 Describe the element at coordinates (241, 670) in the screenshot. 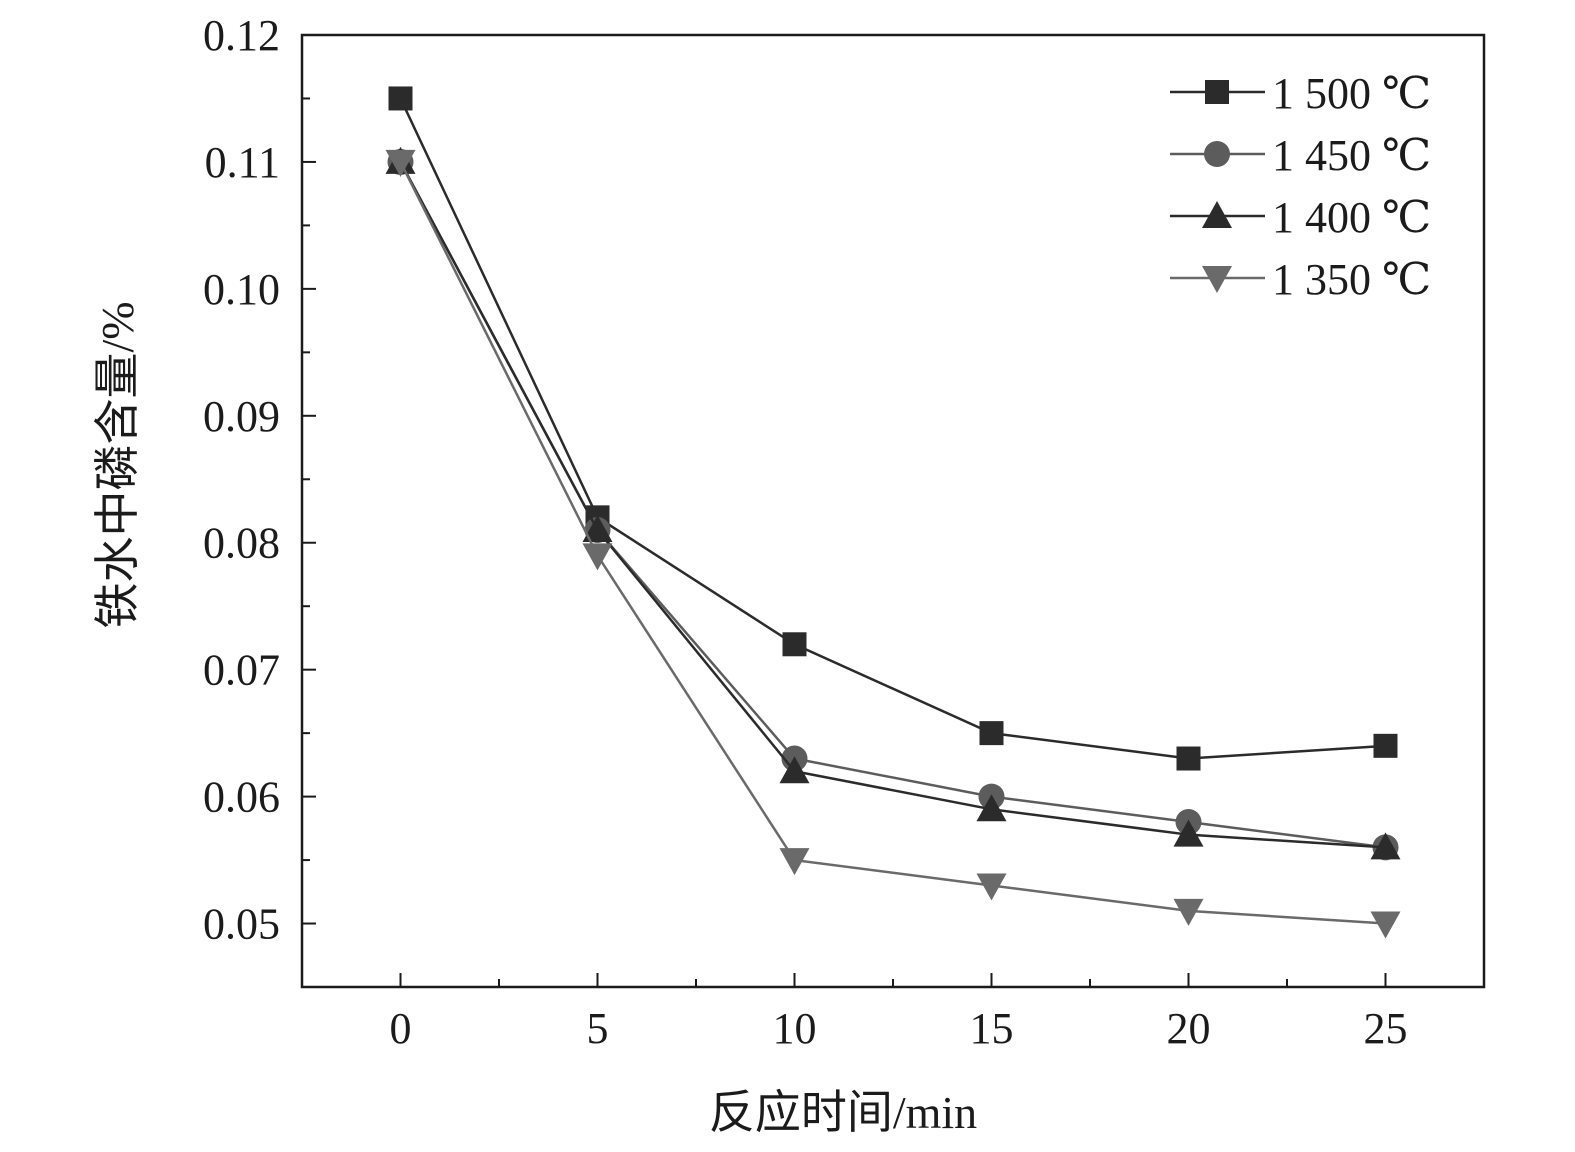

I see `y-tick-label: 0.07` at that location.